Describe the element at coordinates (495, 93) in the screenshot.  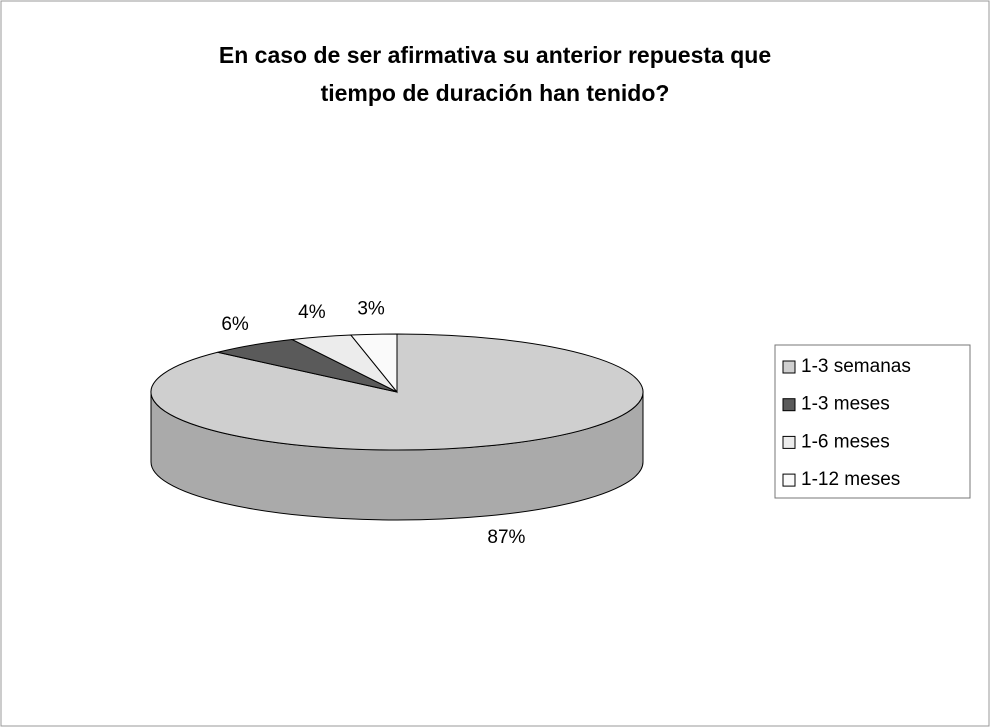
I see `chart-title: tiempo de duración han tenido?` at that location.